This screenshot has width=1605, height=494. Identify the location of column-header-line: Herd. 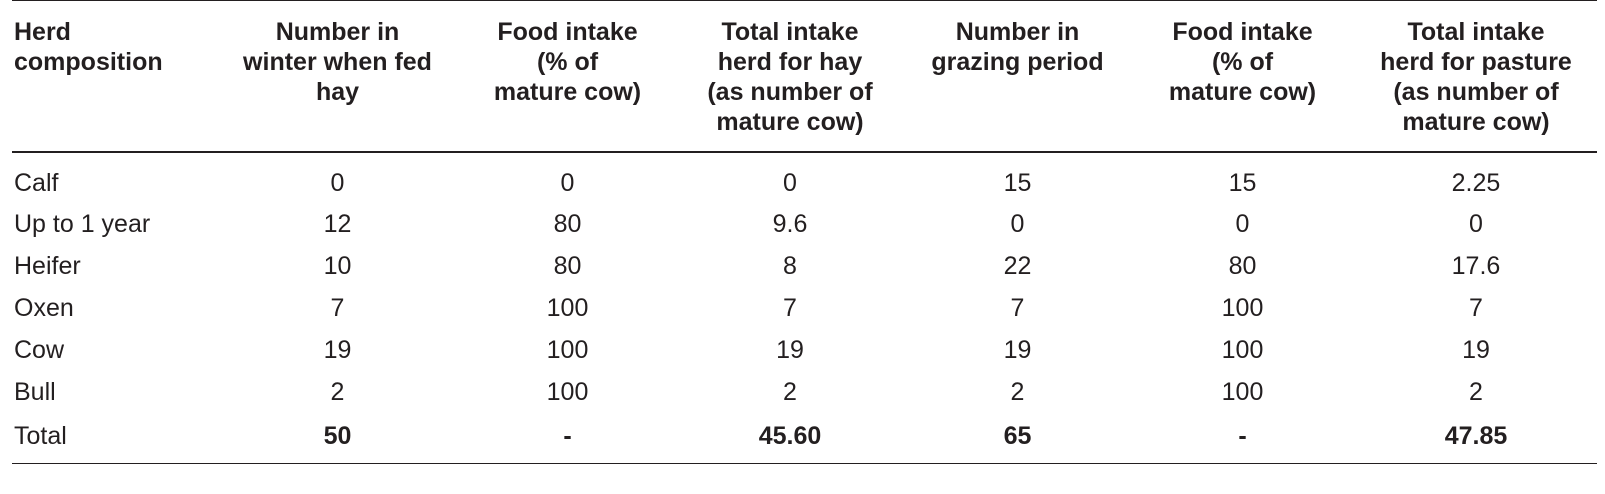
(42, 32).